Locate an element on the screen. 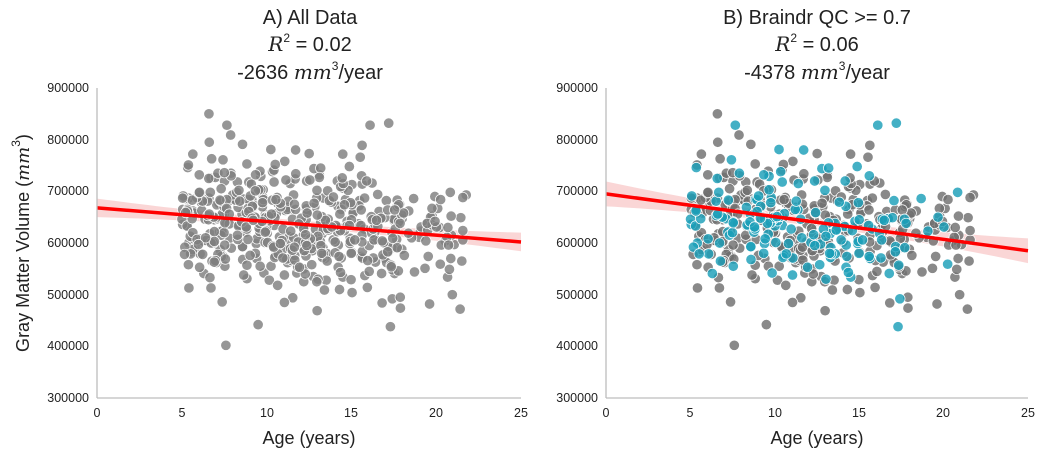 The image size is (1046, 458). x-tick-label: 20 is located at coordinates (943, 413).